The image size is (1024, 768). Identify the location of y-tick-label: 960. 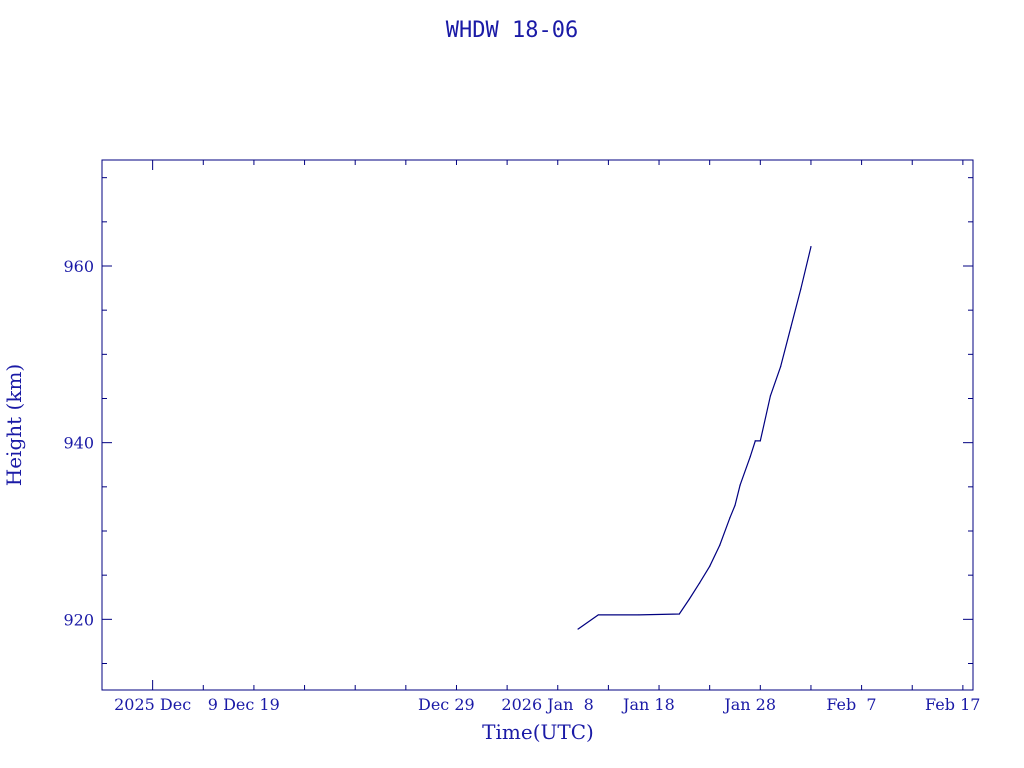
(78, 266).